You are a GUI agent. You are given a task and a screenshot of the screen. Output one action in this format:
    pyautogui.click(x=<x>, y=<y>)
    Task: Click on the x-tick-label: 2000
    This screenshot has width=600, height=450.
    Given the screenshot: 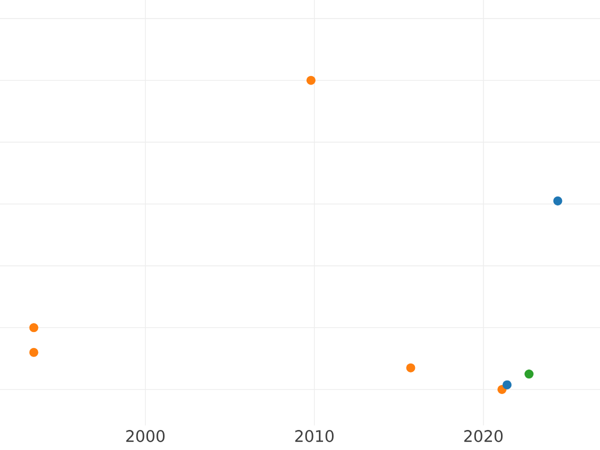 What is the action you would take?
    pyautogui.click(x=145, y=436)
    